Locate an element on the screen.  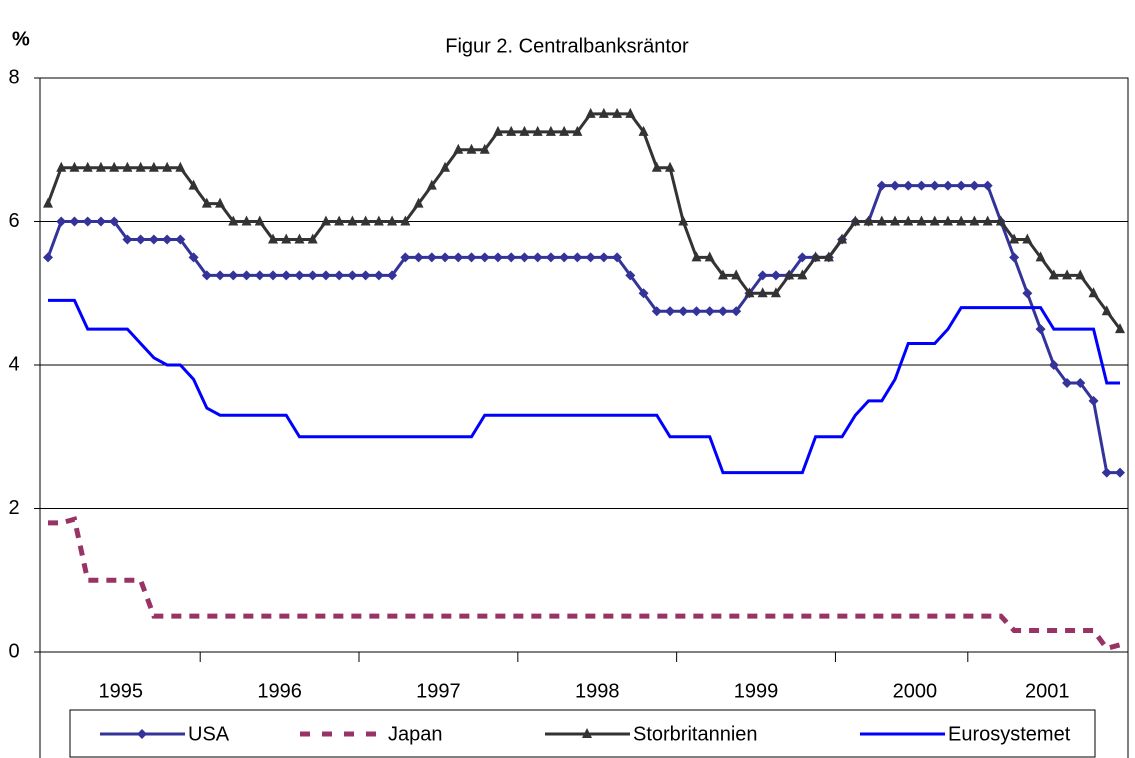
y-axis-label: % is located at coordinates (21, 39).